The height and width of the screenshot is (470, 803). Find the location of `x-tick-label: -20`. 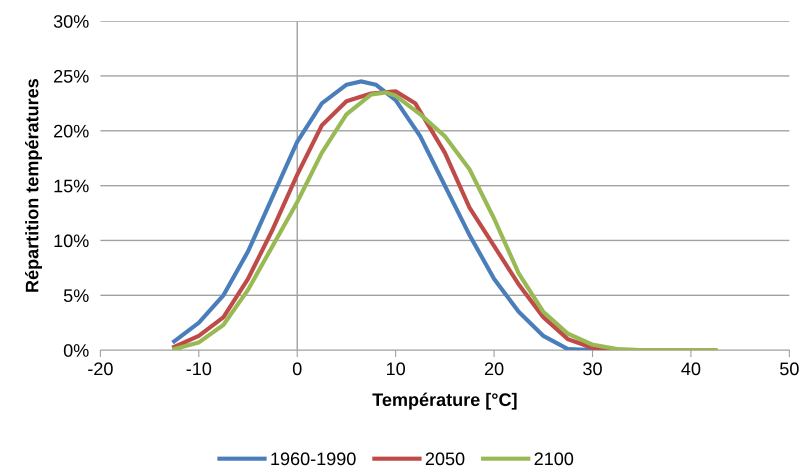

x-tick-label: -20 is located at coordinates (100, 369).